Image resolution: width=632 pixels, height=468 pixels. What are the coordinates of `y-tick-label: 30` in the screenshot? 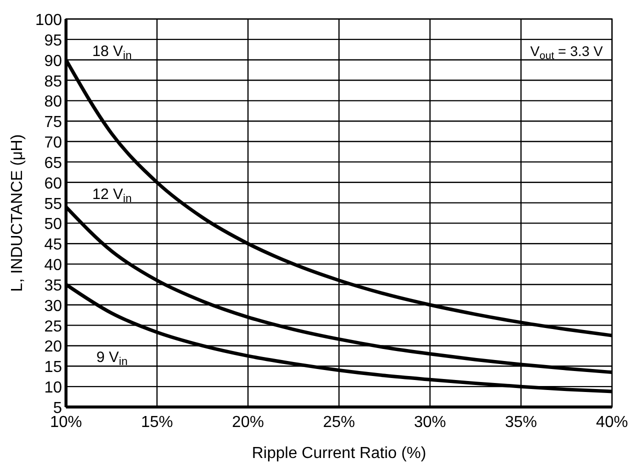 It's located at (53, 306).